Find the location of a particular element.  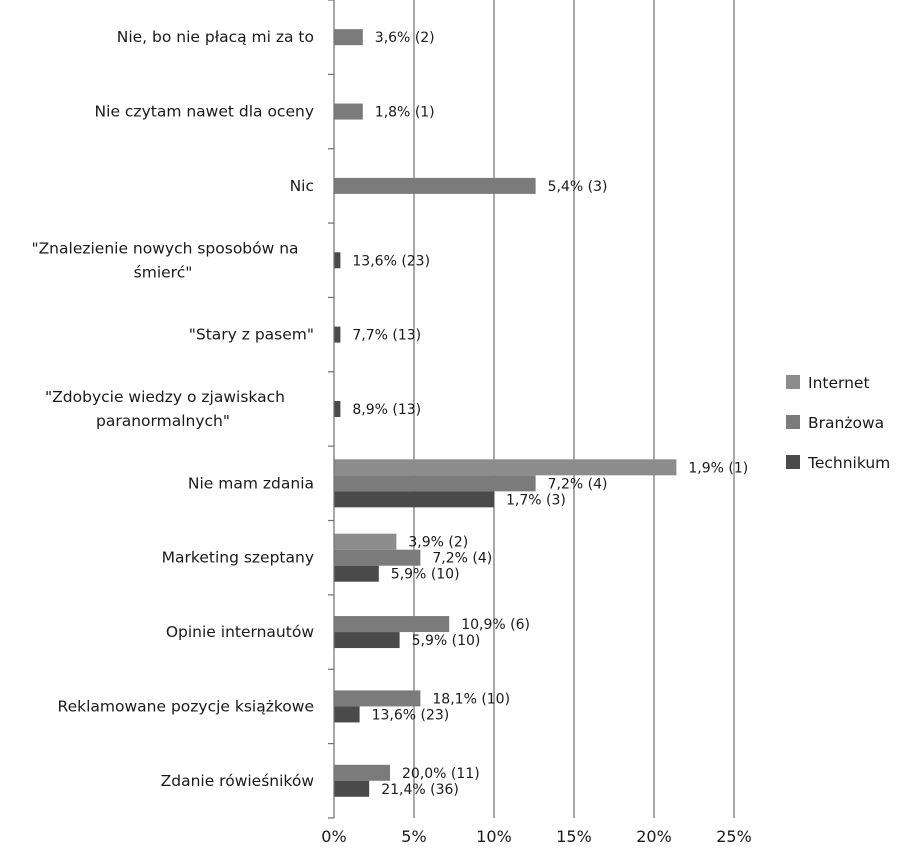

category-label: Opinie internautów is located at coordinates (240, 632).